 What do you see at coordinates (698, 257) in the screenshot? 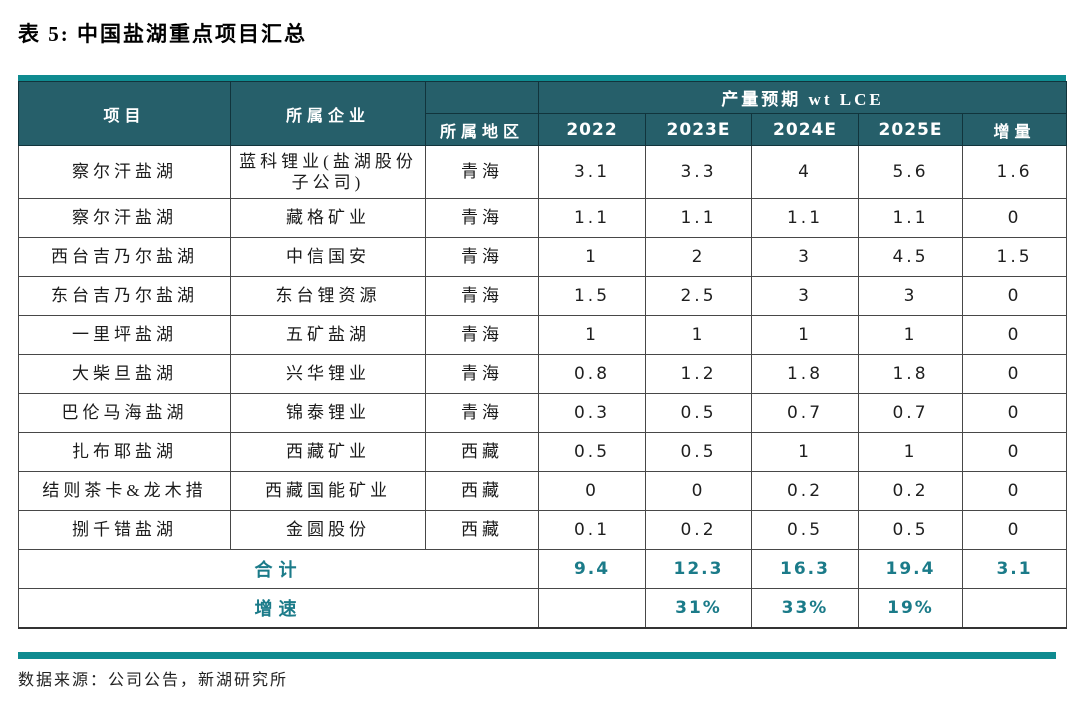
I see `value-2023e: 2` at bounding box center [698, 257].